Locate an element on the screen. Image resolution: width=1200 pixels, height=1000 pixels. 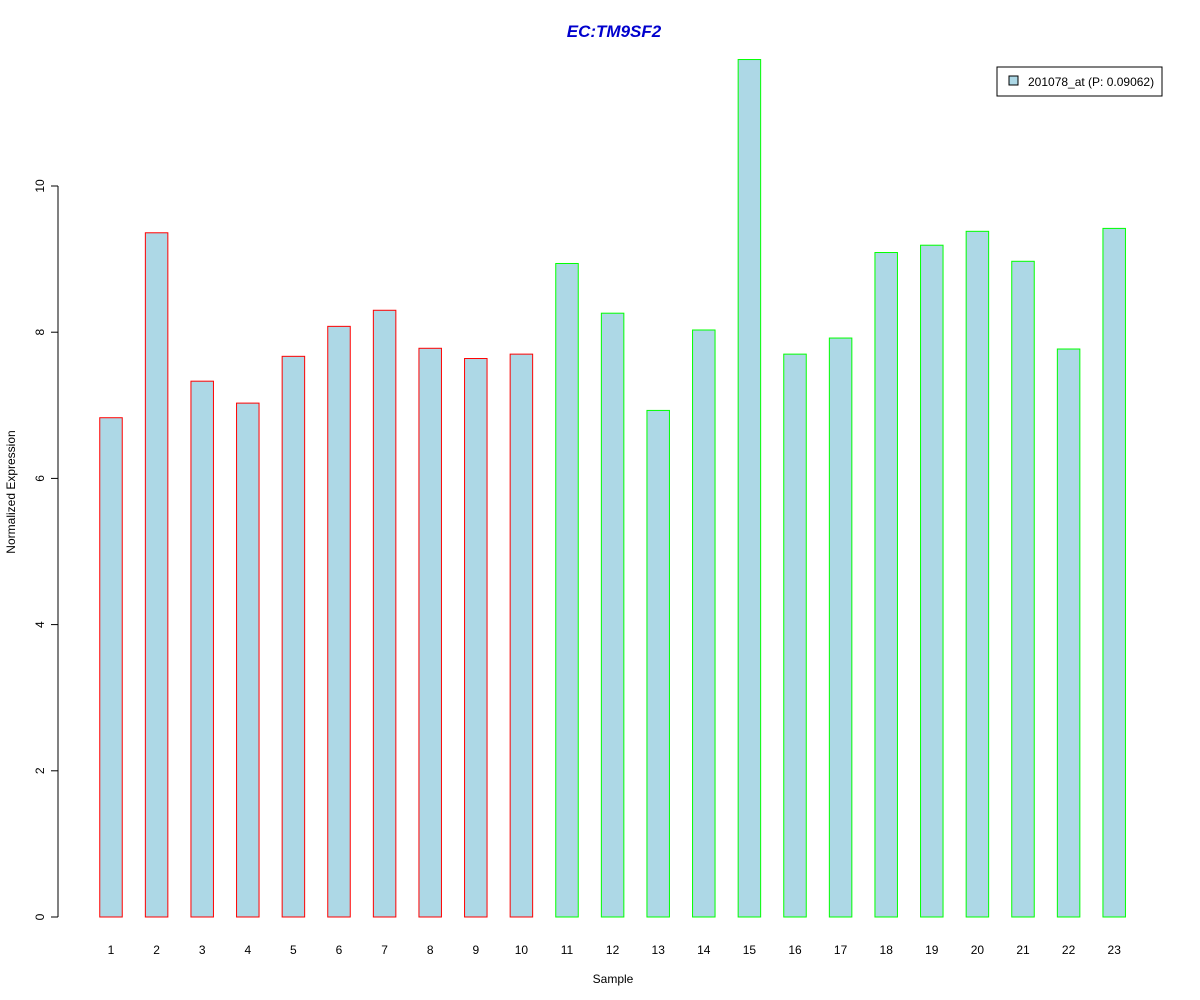
x-tick-label: 9 is located at coordinates (475, 950).